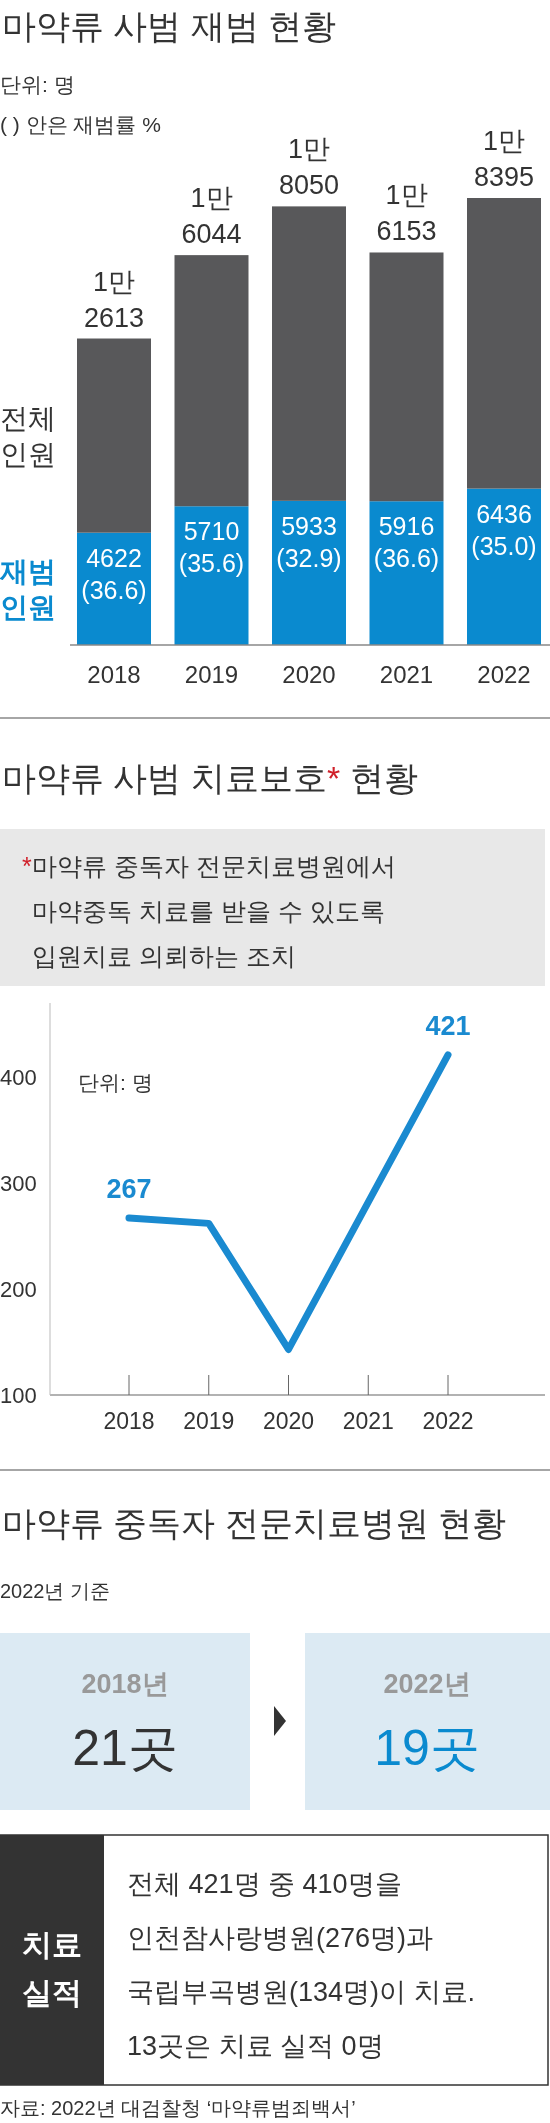 The image size is (550, 2123). I want to click on data-label: 6436 (35.0), so click(504, 529).